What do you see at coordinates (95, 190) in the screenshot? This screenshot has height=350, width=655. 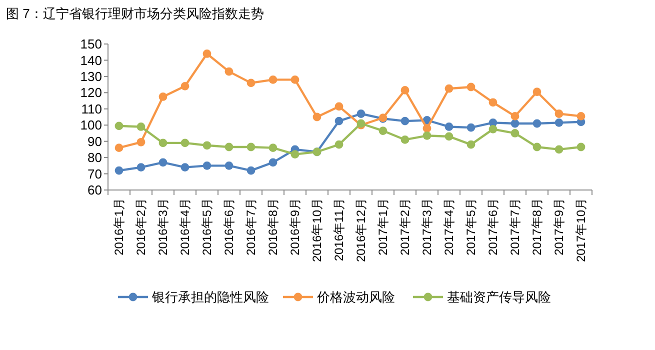 I see `y-tick-label: 60` at bounding box center [95, 190].